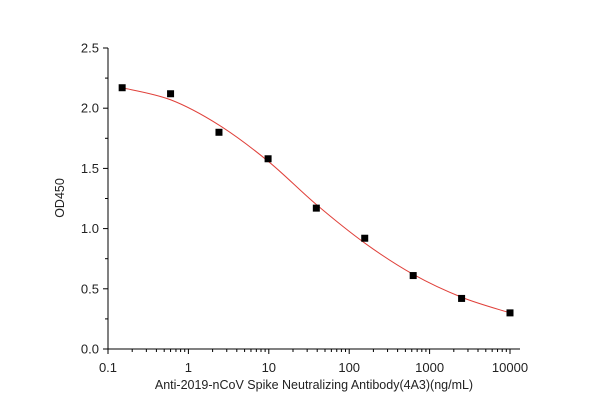  Describe the element at coordinates (510, 367) in the screenshot. I see `x-tick-label: 10000` at that location.